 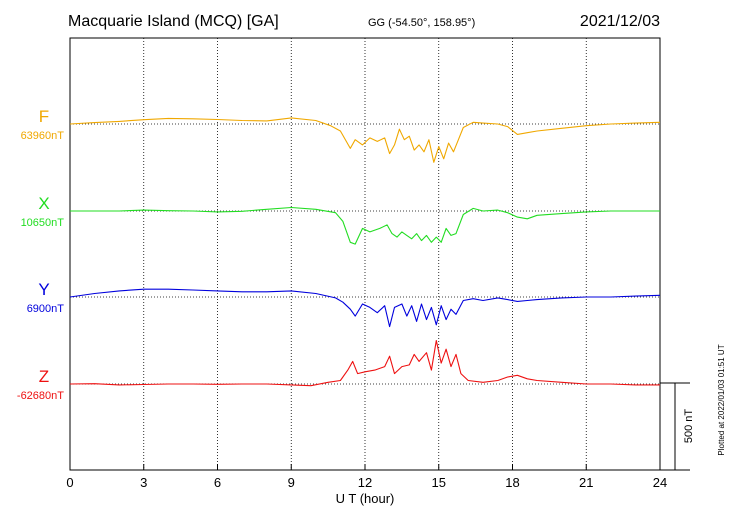 I want to click on x-tick-label: 15, so click(x=439, y=482).